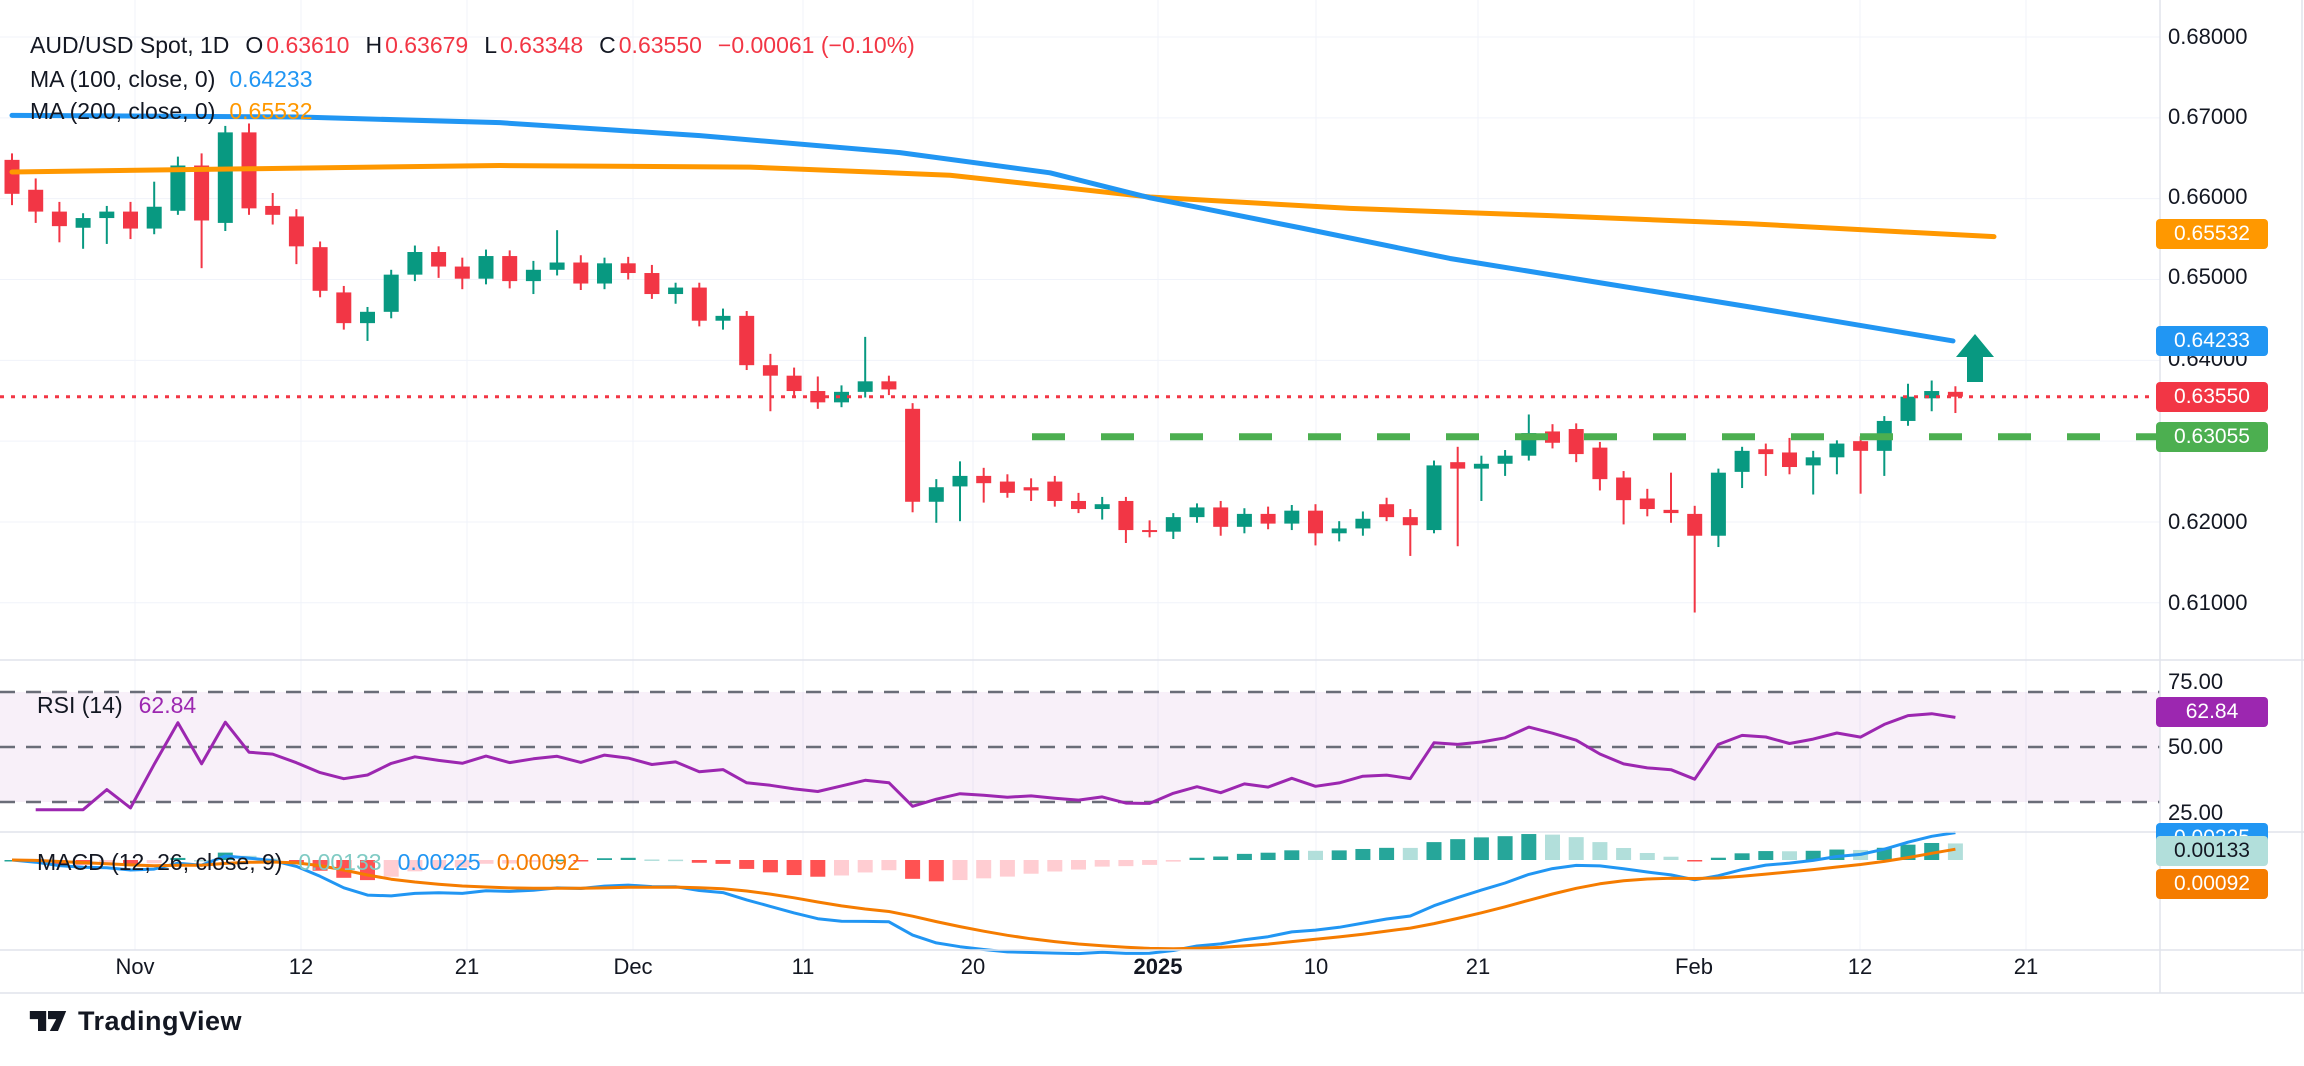 The image size is (2304, 1066). Describe the element at coordinates (803, 966) in the screenshot. I see `time-tick-label: 11` at that location.